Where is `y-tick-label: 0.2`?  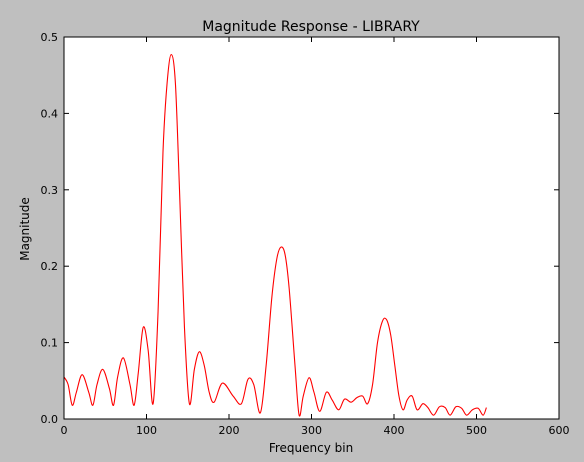
y-tick-label: 0.2 is located at coordinates (50, 266).